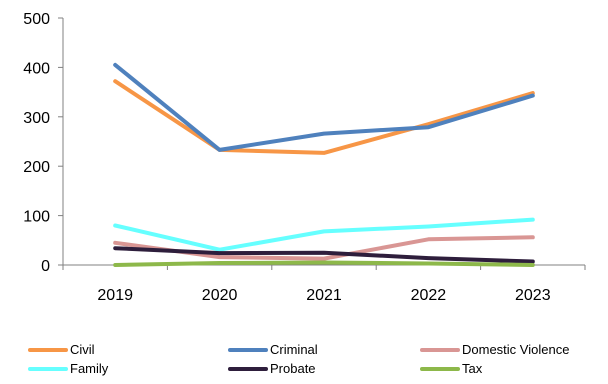 This screenshot has width=608, height=384. Describe the element at coordinates (324, 117) in the screenshot. I see `series-line-civil` at that location.